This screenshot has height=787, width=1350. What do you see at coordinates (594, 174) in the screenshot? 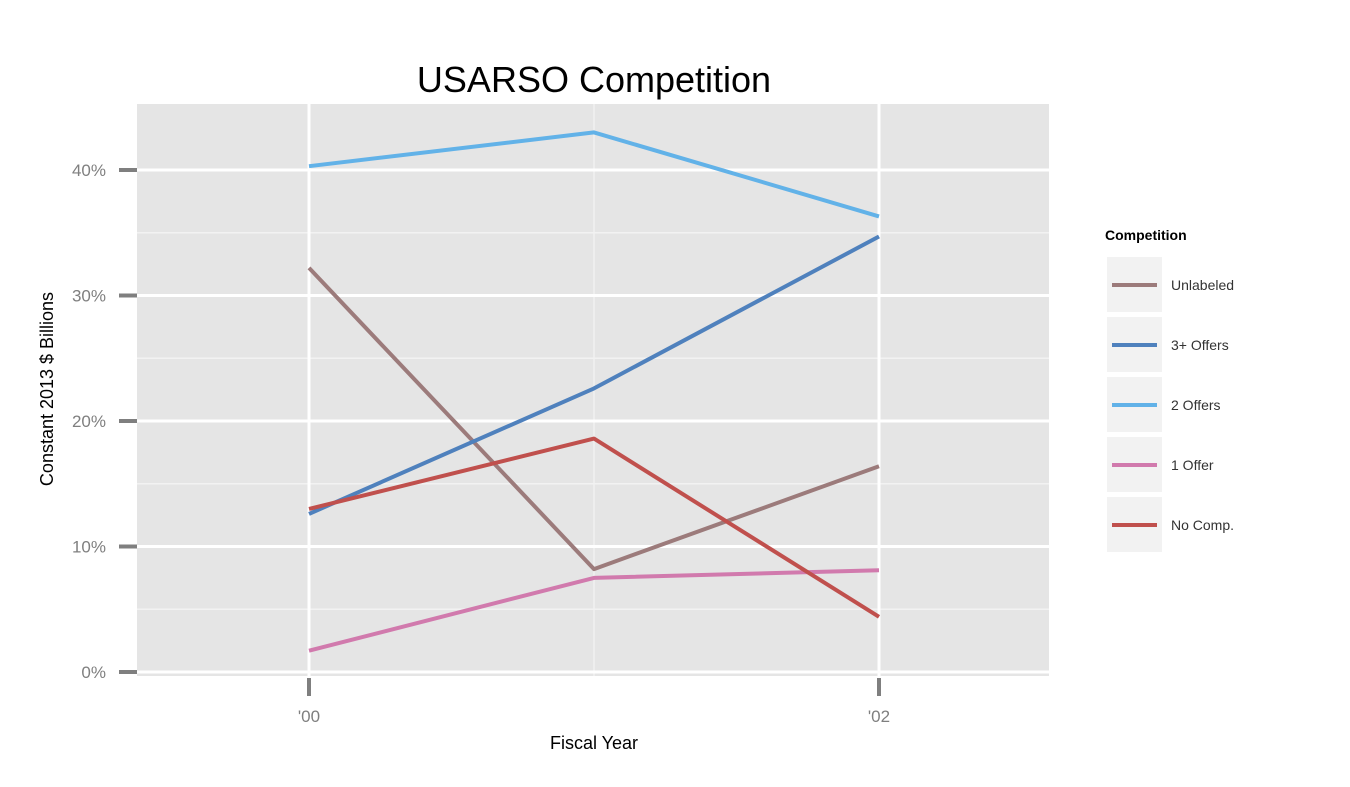
I see `series-line-2-offers` at bounding box center [594, 174].